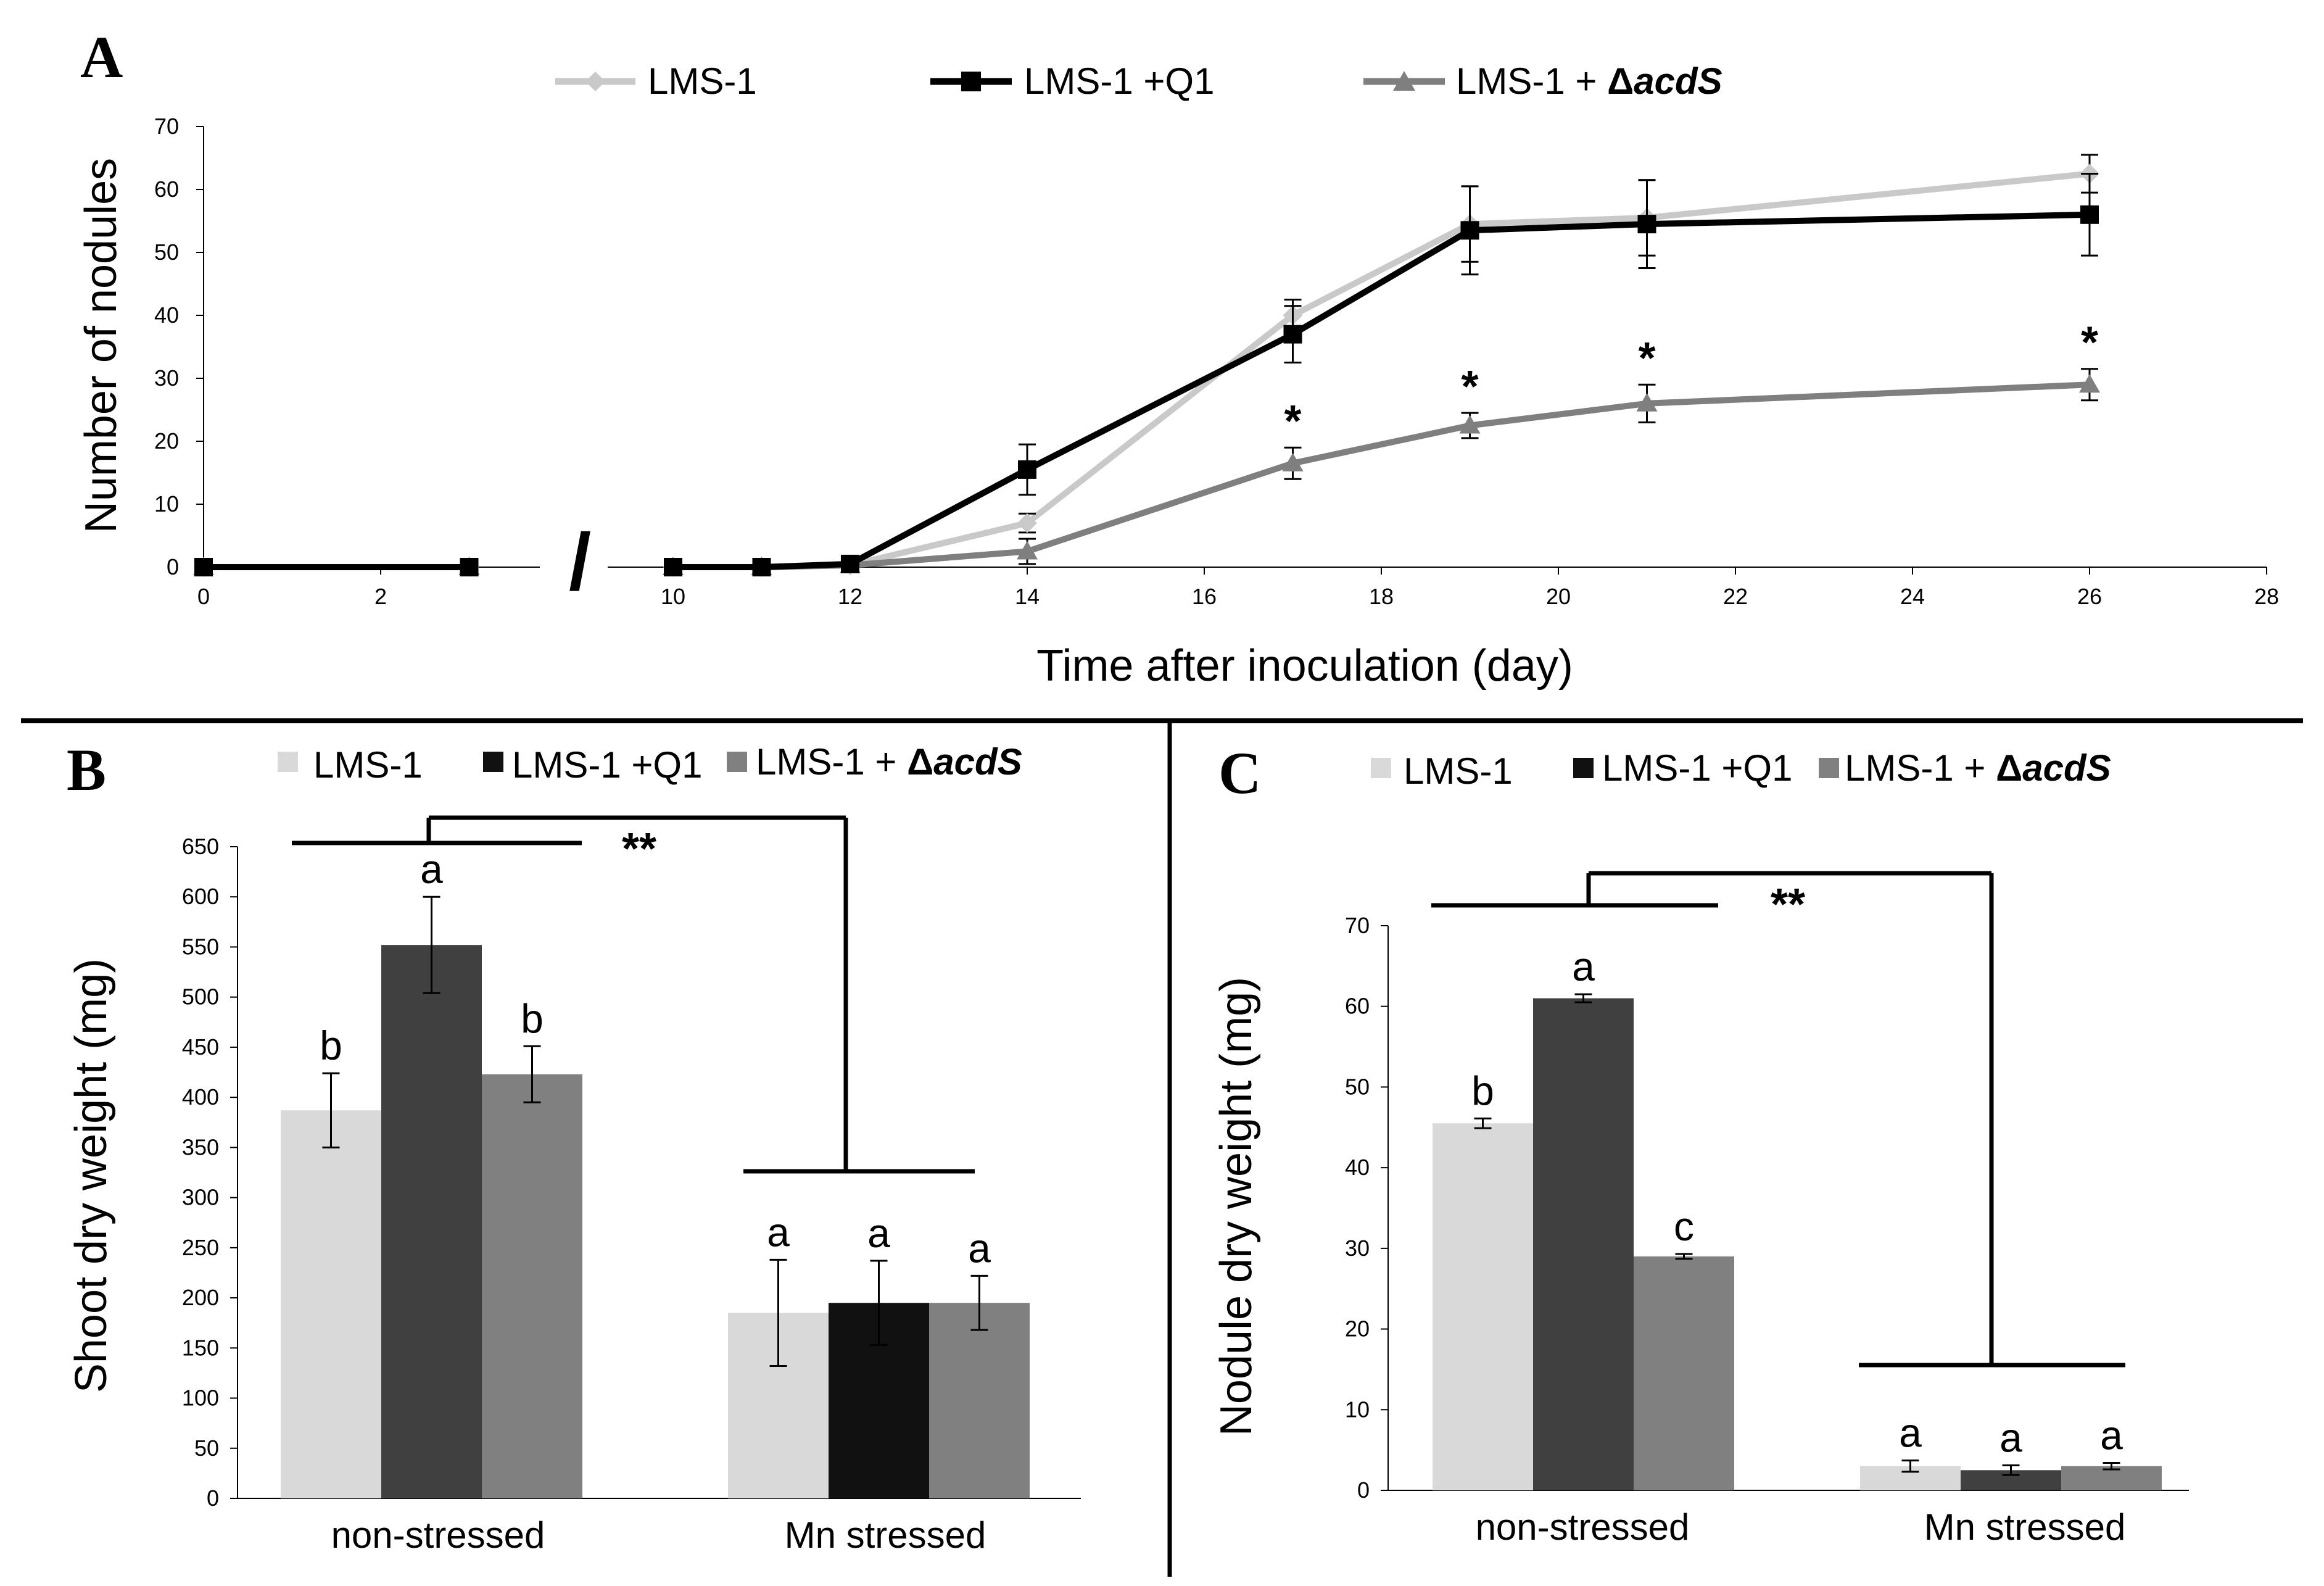 The height and width of the screenshot is (1586, 2324). Describe the element at coordinates (1584, 768) in the screenshot. I see `legend-c-q1-swatch` at that location.